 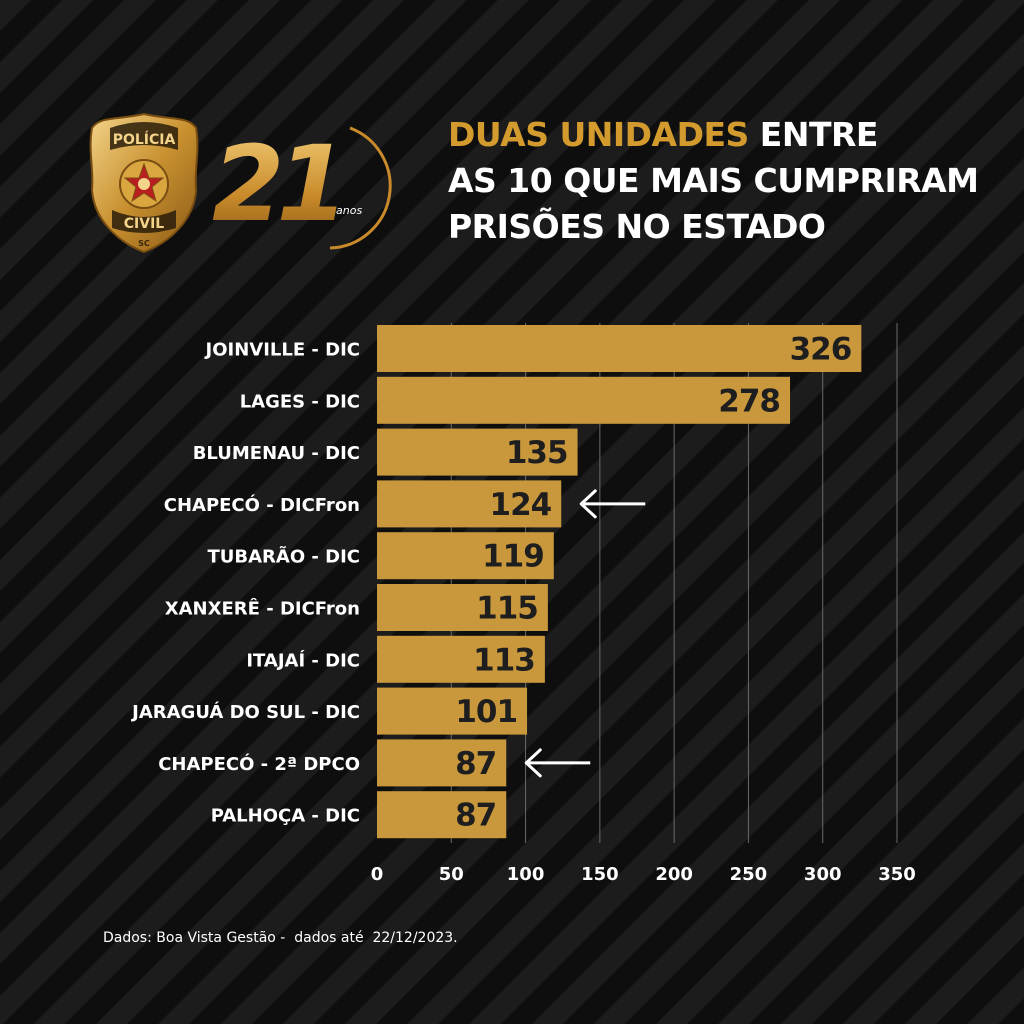 What do you see at coordinates (144, 243) in the screenshot?
I see `badge-state-text: SC` at bounding box center [144, 243].